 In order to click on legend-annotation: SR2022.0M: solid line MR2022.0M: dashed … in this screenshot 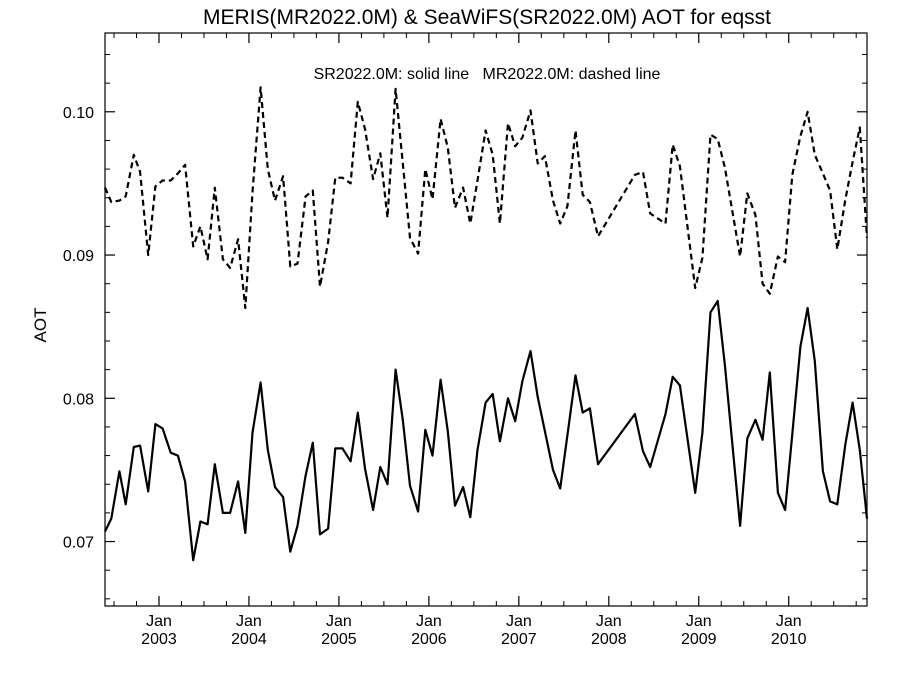, I will do `click(487, 74)`.